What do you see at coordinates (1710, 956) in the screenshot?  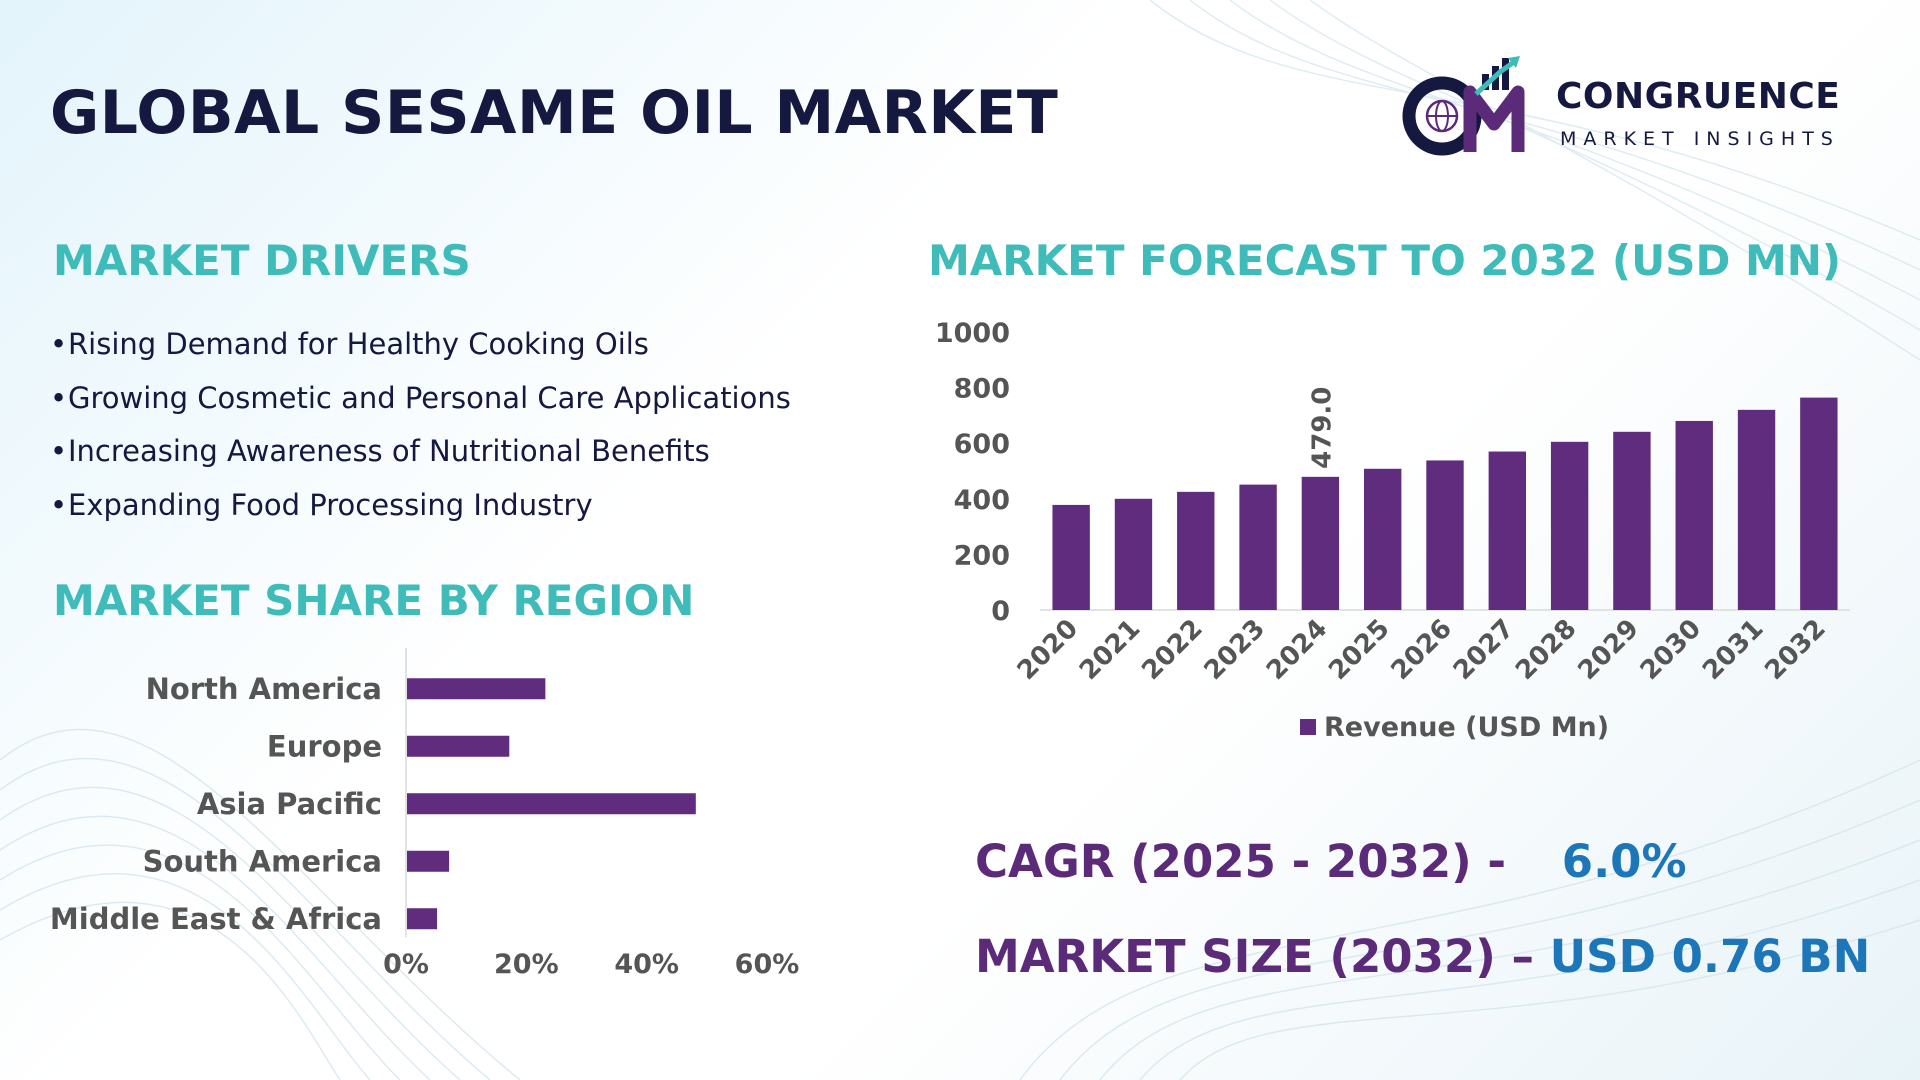 I see `market-size-value: USD 0.76 BN` at bounding box center [1710, 956].